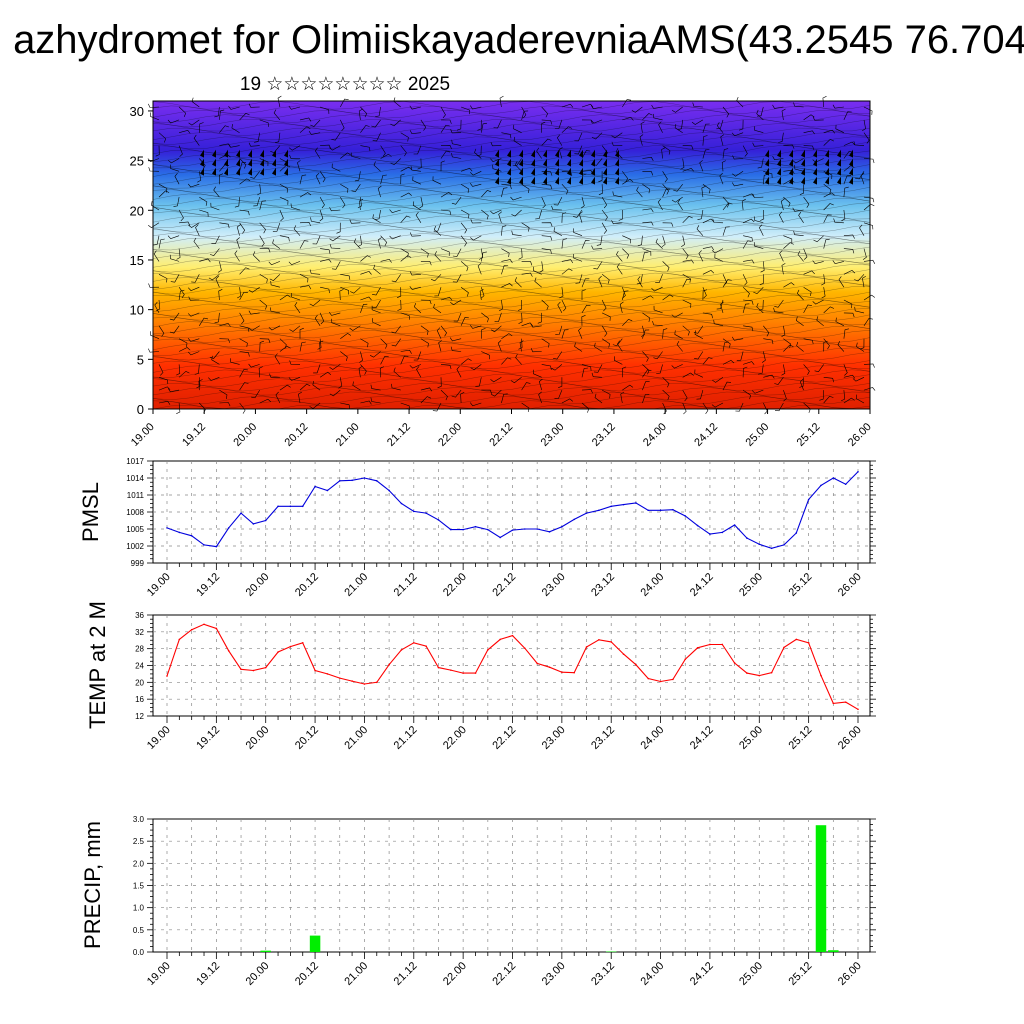 The image size is (1024, 1024). I want to click on y-tick-label: 1008, so click(135, 512).